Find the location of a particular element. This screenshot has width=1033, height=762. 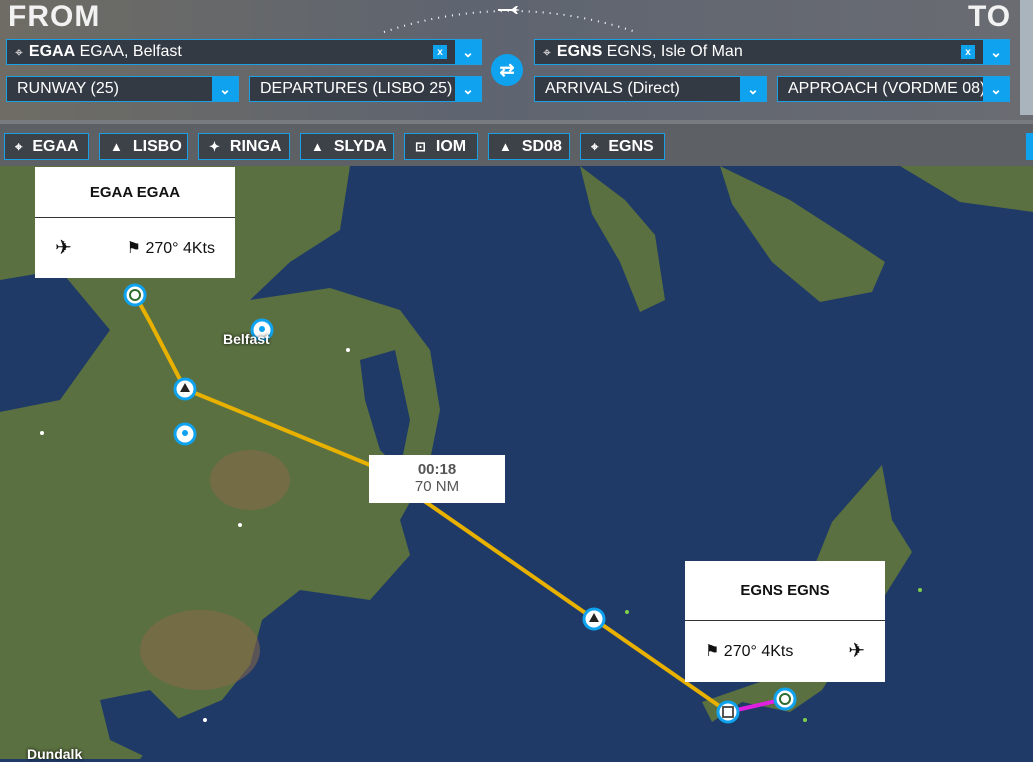

arrival-info-card: EGNS EGNS ⚑ 270° 4Kts ✈ is located at coordinates (785, 621).